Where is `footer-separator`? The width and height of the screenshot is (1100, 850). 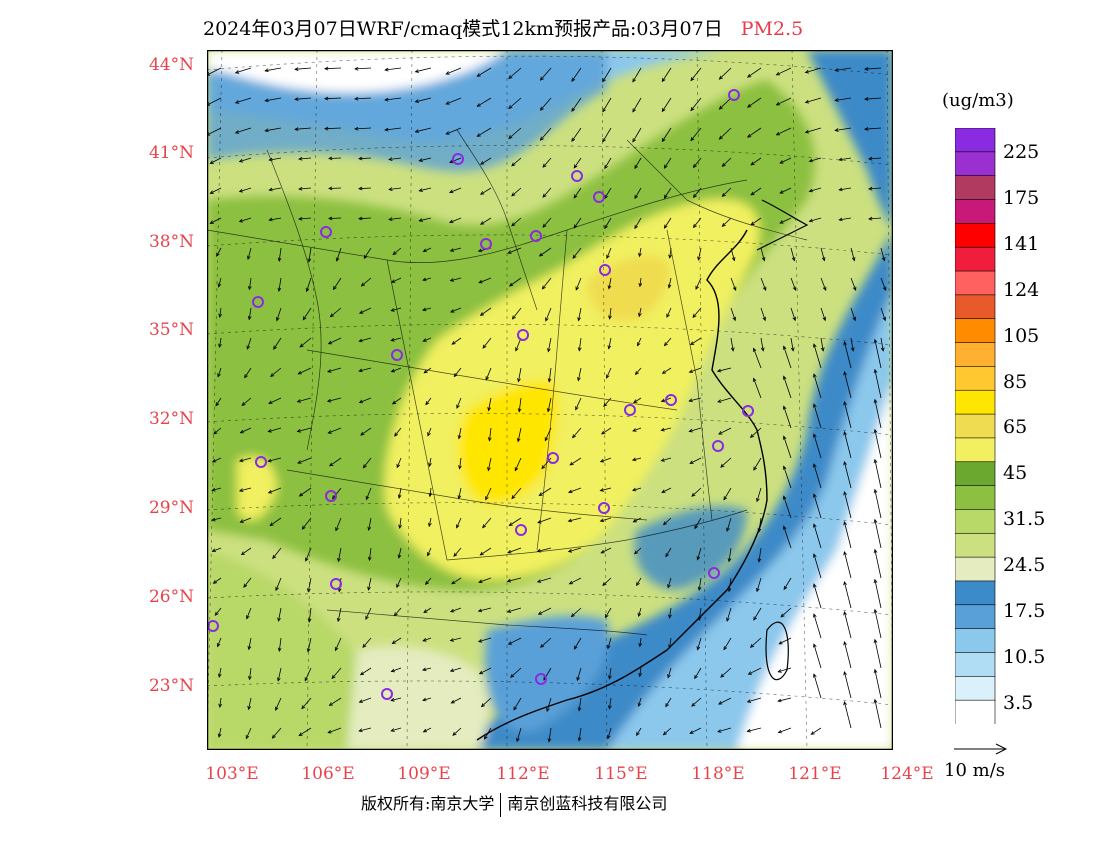 footer-separator is located at coordinates (501, 804).